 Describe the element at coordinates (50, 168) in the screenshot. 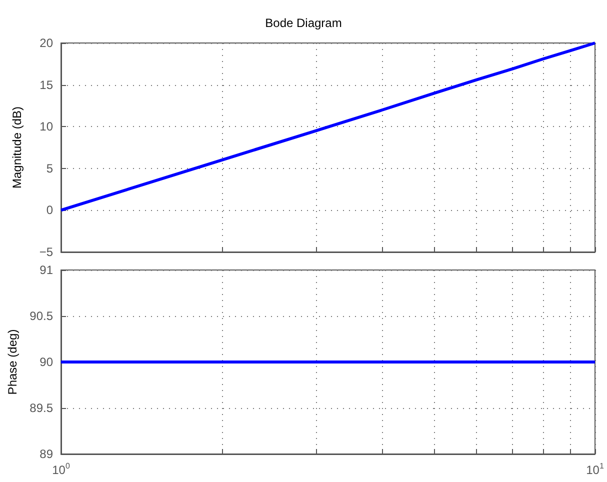

I see `y-tick-label: 5` at that location.